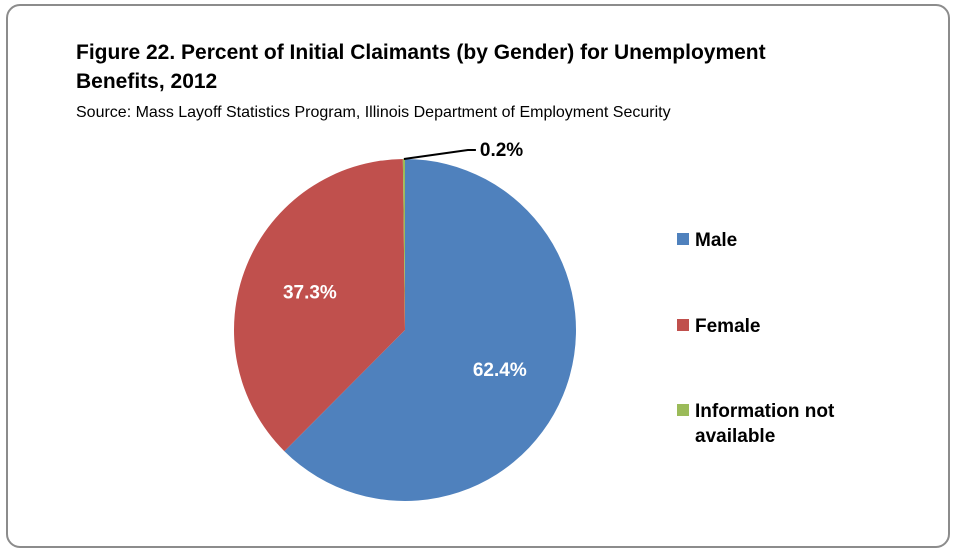 Image resolution: width=958 pixels, height=554 pixels. What do you see at coordinates (500, 370) in the screenshot?
I see `data-label-male: 62.4%` at bounding box center [500, 370].